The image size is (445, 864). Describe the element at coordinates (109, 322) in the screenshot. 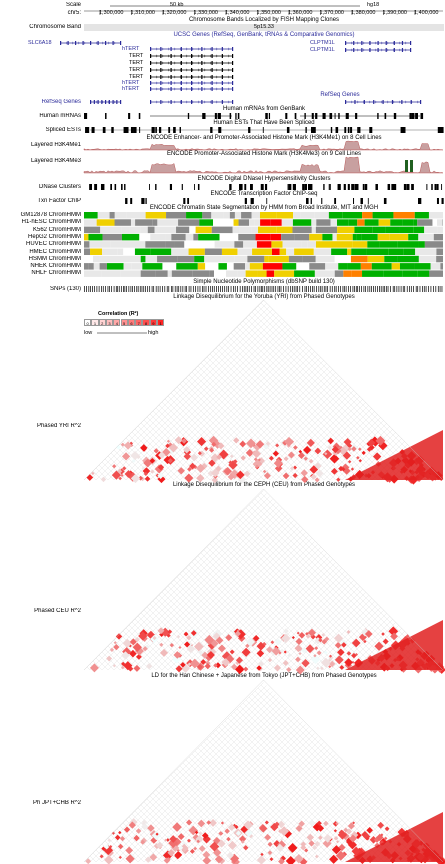

I see `legend-swatch: 3` at that location.